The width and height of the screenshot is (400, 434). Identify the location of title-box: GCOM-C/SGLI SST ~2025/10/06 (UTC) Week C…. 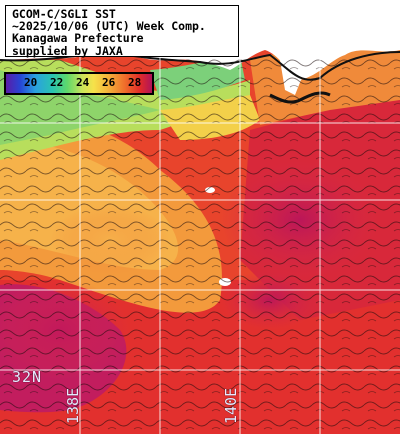
(122, 31).